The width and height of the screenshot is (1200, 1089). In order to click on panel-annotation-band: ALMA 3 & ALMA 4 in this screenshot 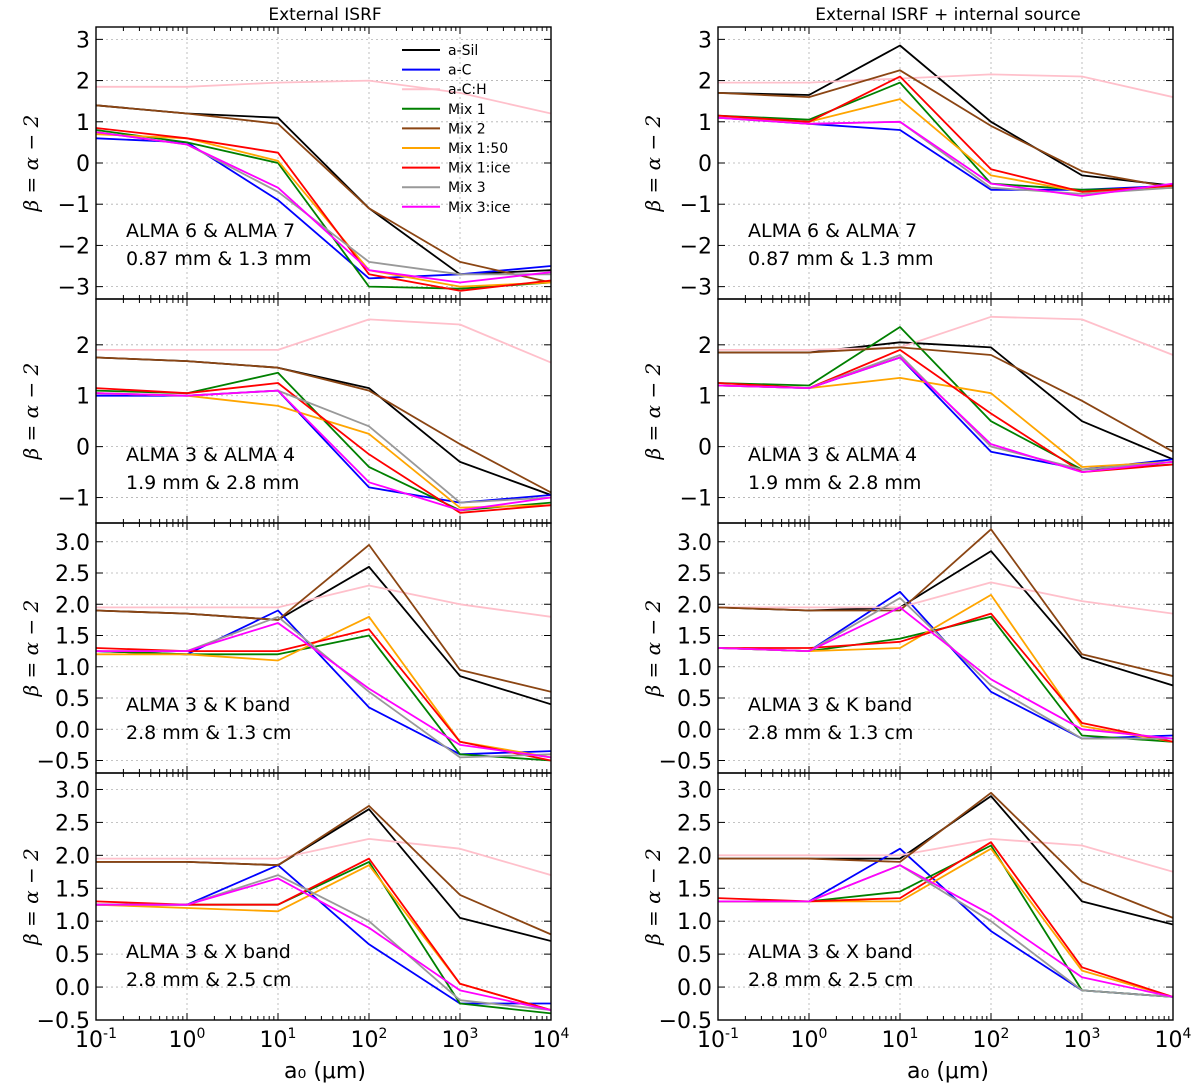, I will do `click(832, 455)`.